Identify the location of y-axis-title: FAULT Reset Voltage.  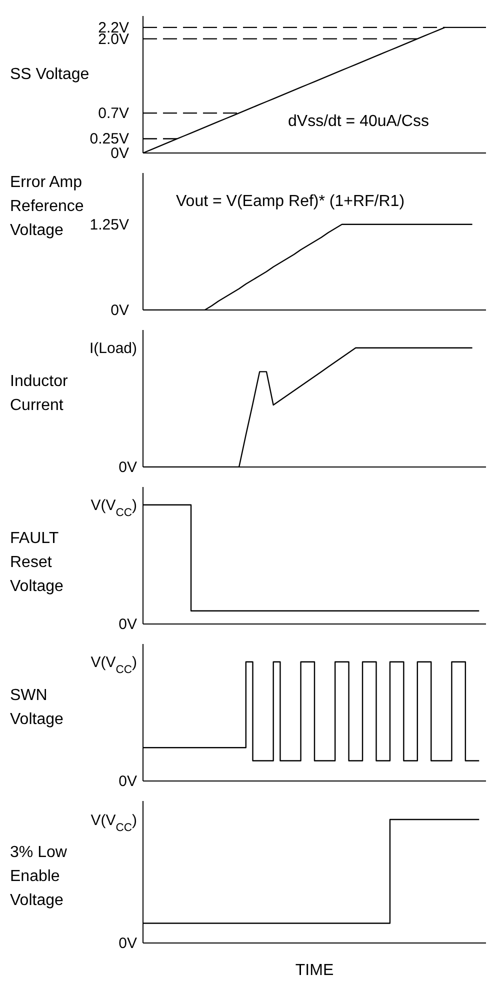
(37, 563).